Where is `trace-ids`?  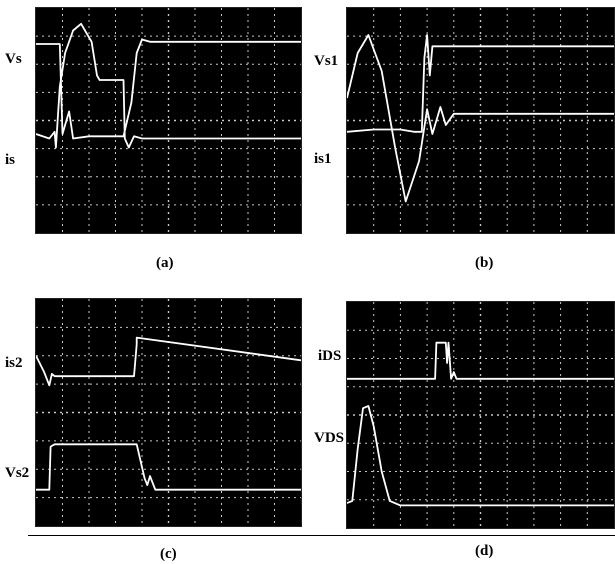
trace-ids is located at coordinates (480, 360).